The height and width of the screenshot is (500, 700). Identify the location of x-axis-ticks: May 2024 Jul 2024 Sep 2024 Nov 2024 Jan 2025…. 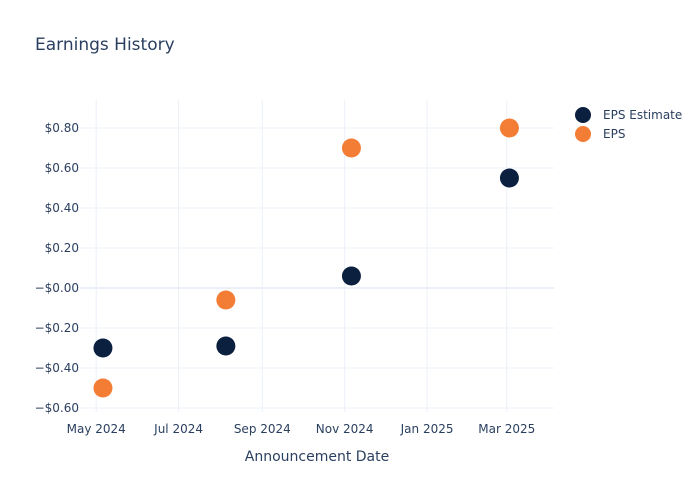
(301, 429).